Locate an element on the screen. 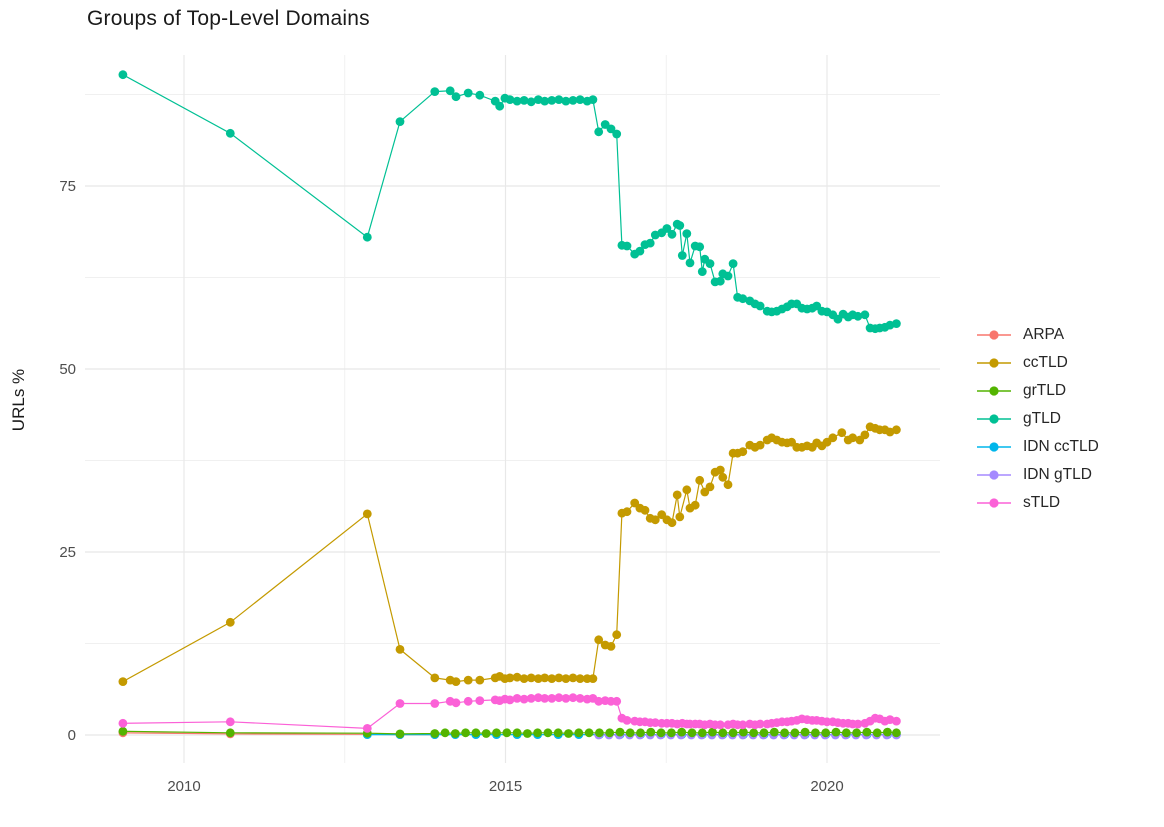 The image size is (1164, 827). legend-item-cctld: ccTLD is located at coordinates (1037, 363).